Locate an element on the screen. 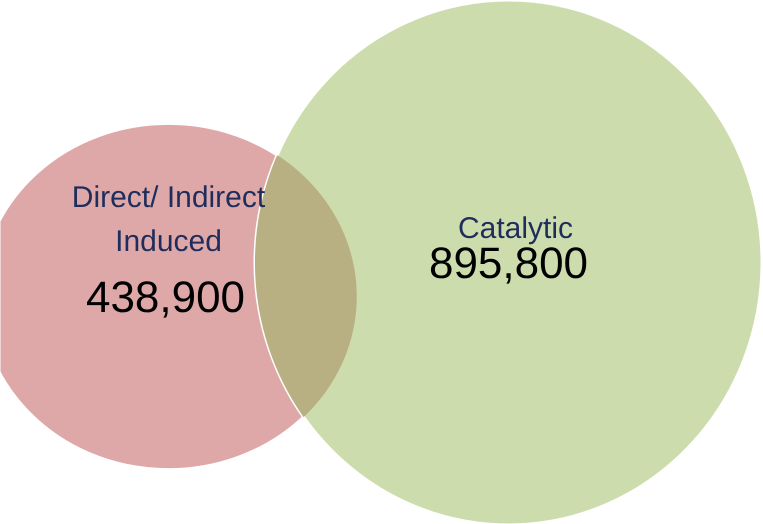  category-label: Direct/ Indirect Induced is located at coordinates (169, 219).